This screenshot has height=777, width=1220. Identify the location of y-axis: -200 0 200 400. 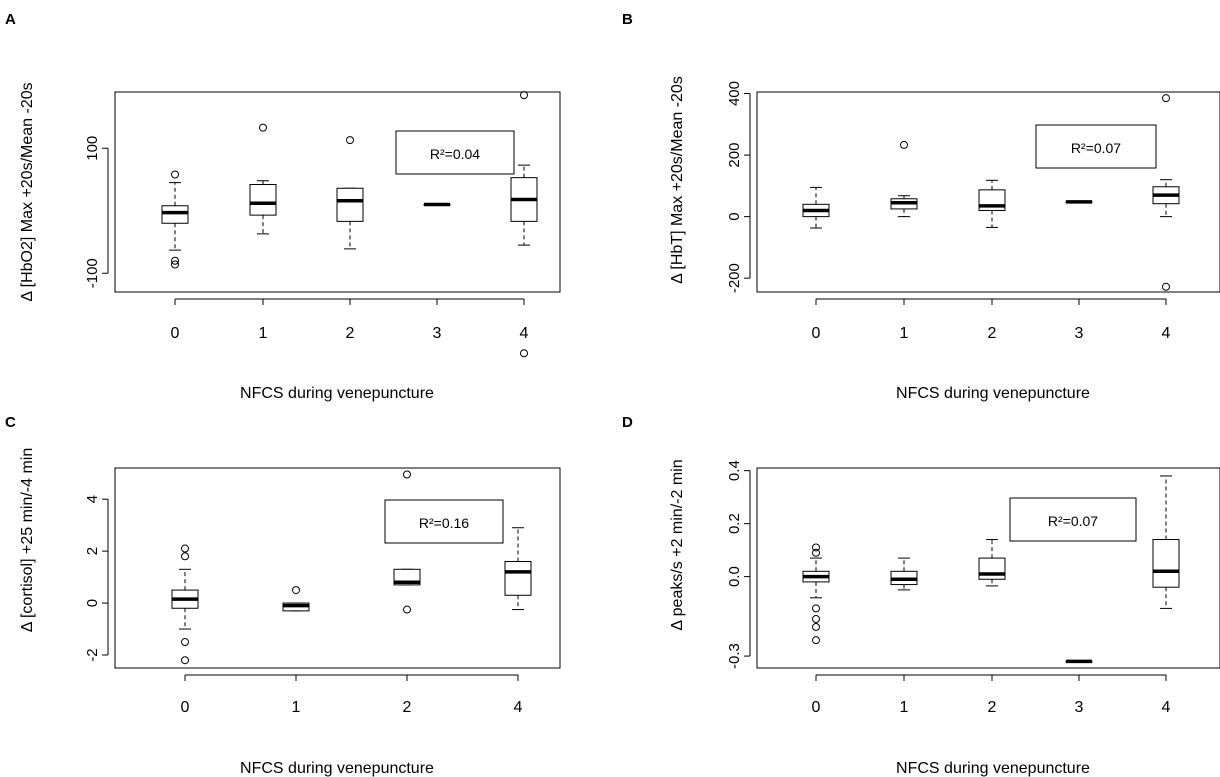
(738, 187).